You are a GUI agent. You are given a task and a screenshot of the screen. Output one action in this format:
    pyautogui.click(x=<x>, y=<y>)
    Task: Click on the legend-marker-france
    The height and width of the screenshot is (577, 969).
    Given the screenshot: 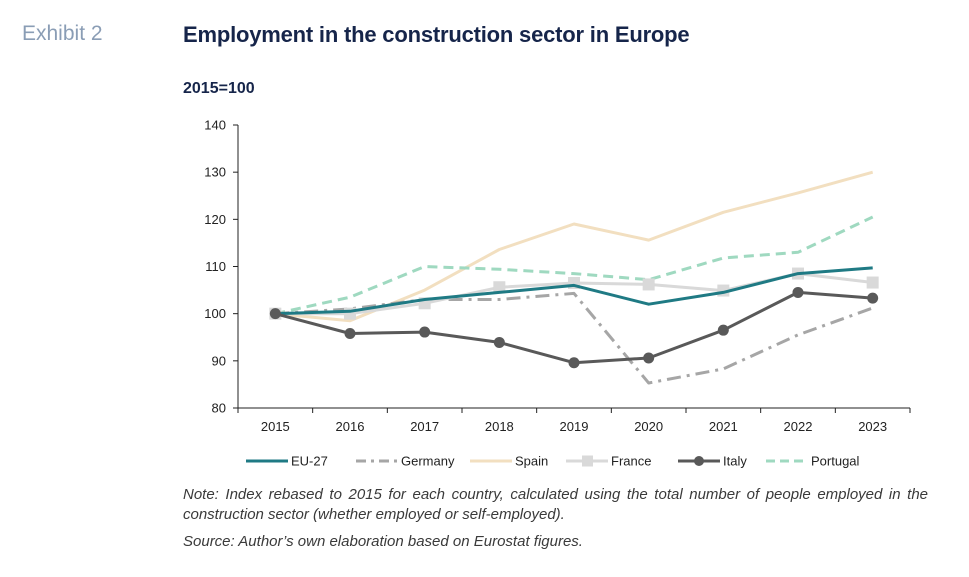 What is the action you would take?
    pyautogui.click(x=587, y=461)
    